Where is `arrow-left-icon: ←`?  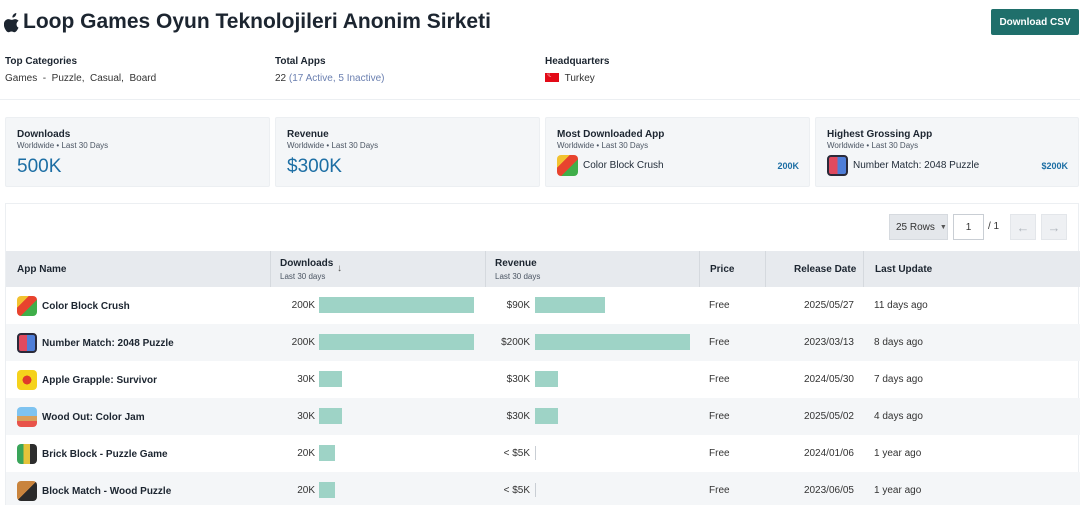
arrow-left-icon: ← is located at coordinates (1023, 227).